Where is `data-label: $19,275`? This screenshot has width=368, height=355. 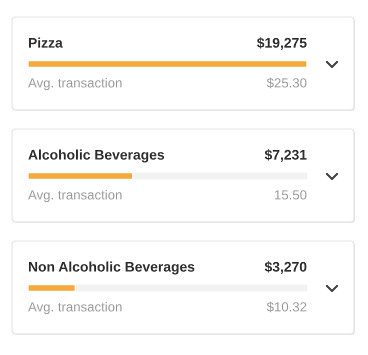 data-label: $19,275 is located at coordinates (281, 43).